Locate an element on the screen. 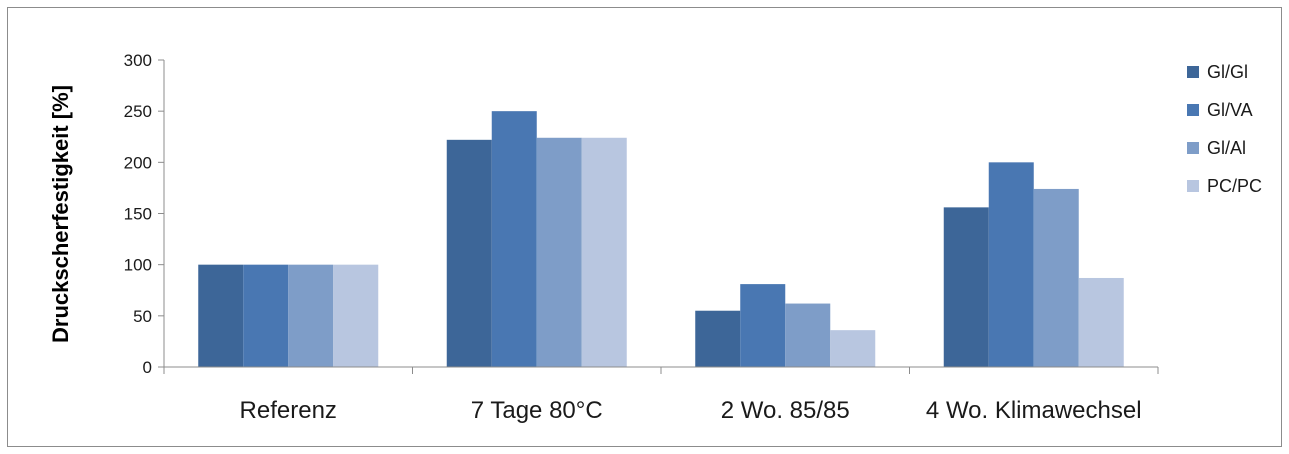 This screenshot has height=454, width=1289. x-tick-label: 2 Wo. 85/85 is located at coordinates (785, 410).